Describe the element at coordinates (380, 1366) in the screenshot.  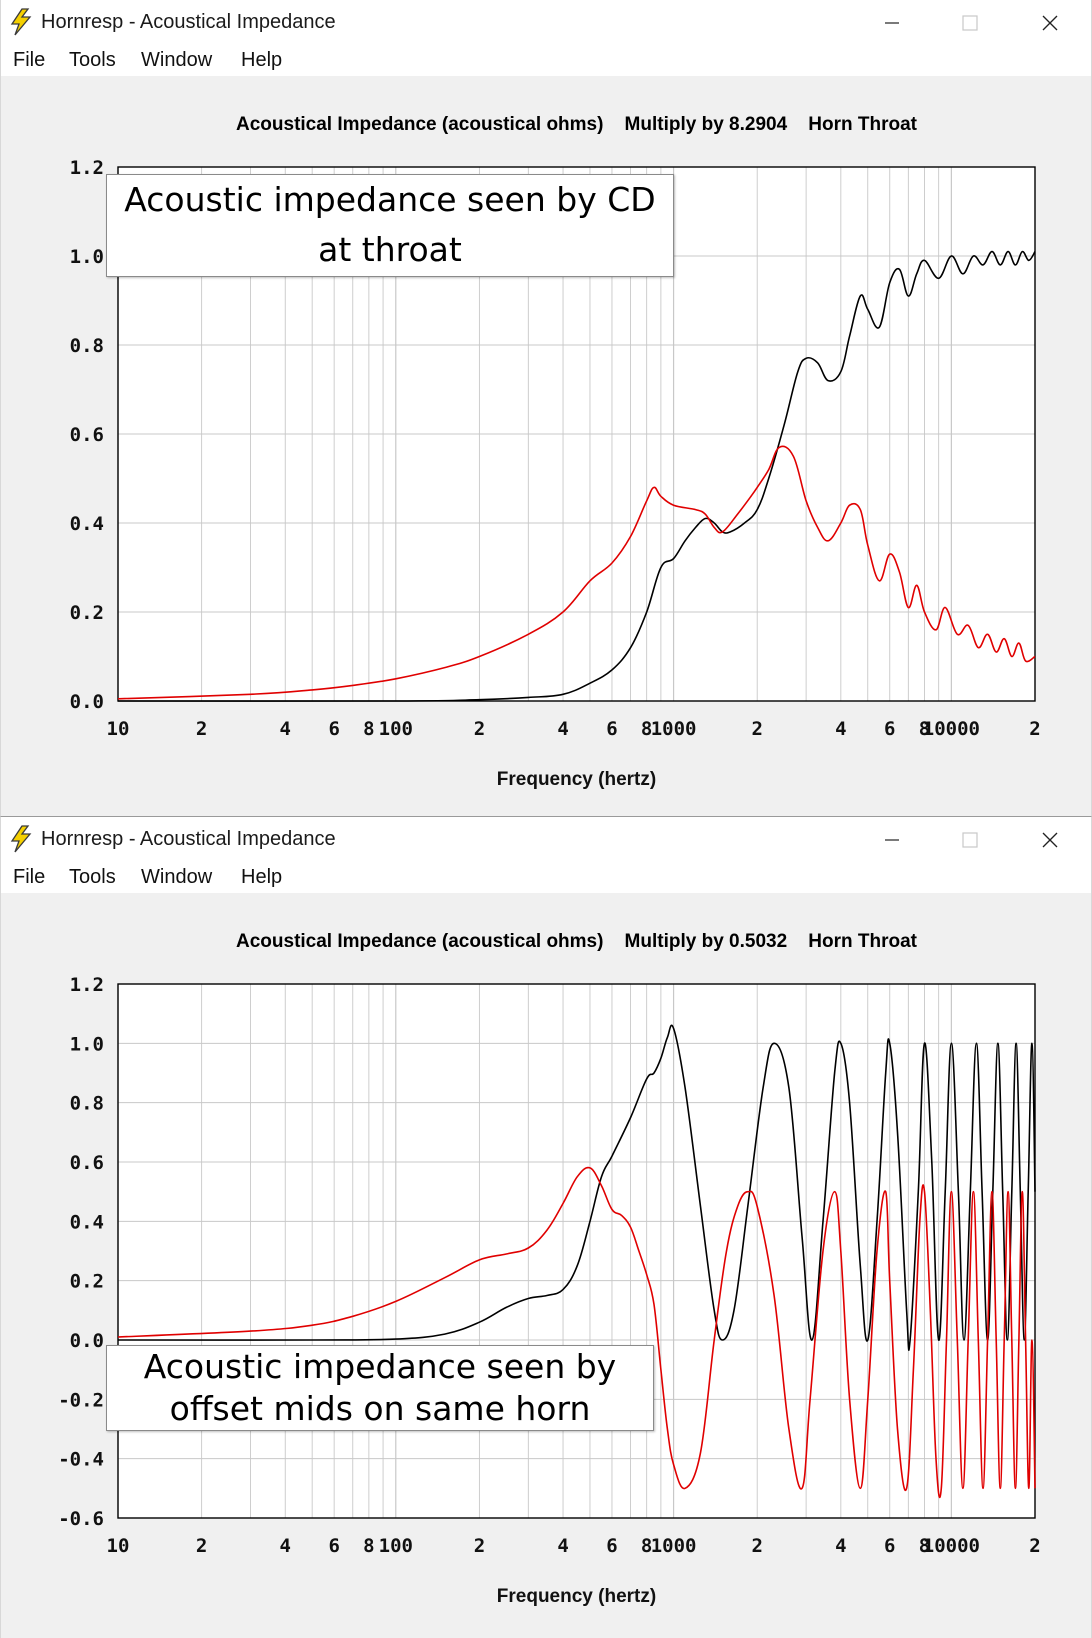
I see `annotation-line-1: Acoustic impedance seen by` at that location.